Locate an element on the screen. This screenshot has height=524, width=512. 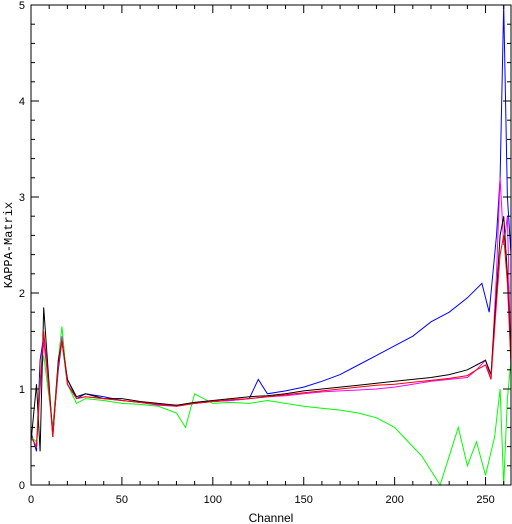
x-tick-label: 200 is located at coordinates (394, 500).